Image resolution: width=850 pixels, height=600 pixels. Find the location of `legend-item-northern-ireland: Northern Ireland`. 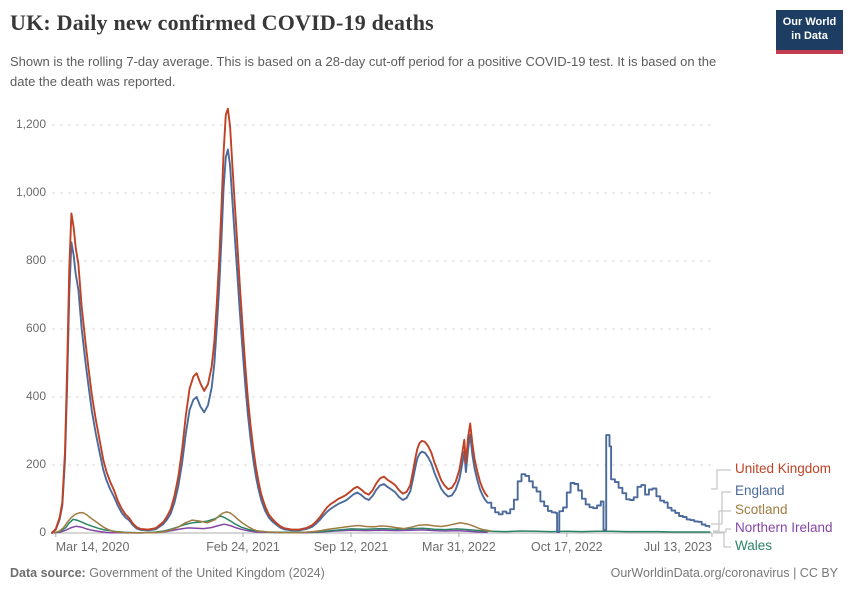

legend-item-northern-ireland: Northern Ireland is located at coordinates (784, 527).